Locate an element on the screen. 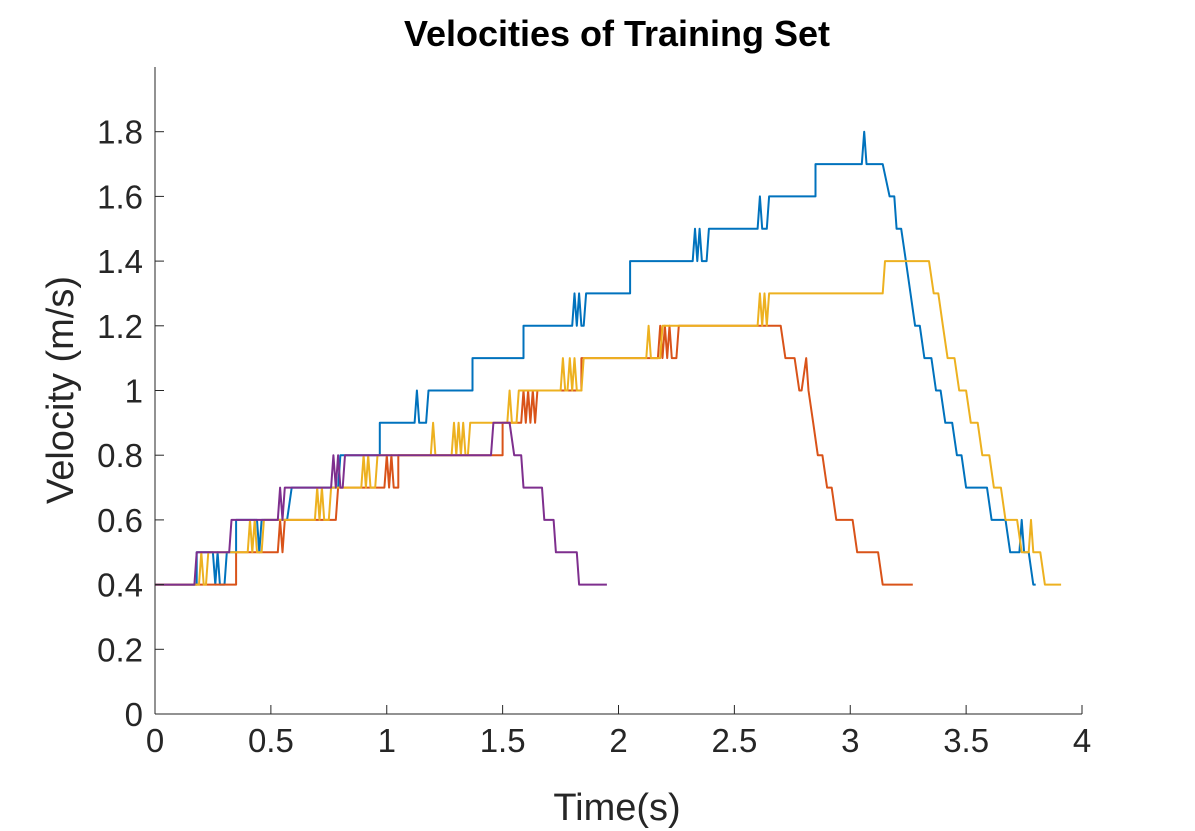 This screenshot has width=1195, height=831. y-tick-label: 0.8 is located at coordinates (120, 455).